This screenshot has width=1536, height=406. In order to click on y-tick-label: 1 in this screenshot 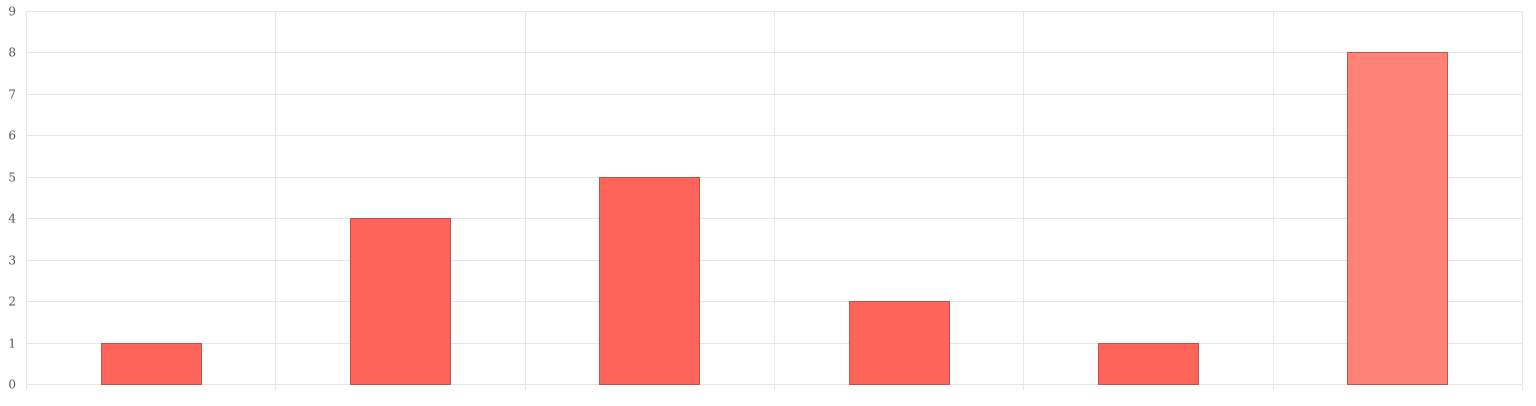, I will do `click(12, 344)`.